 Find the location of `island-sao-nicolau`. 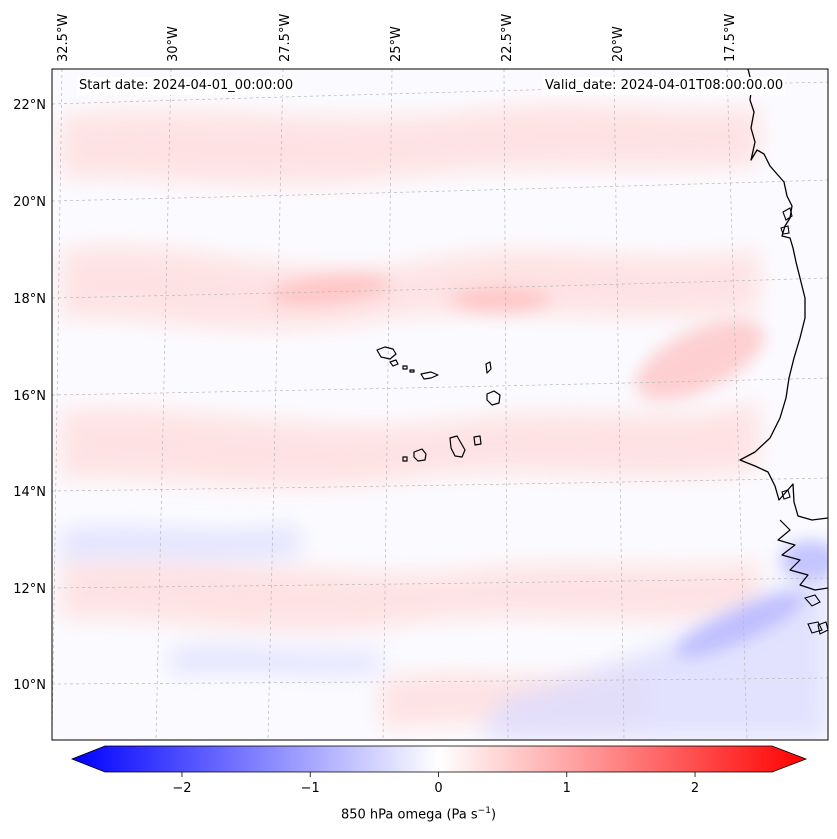

island-sao-nicolau is located at coordinates (429, 375).